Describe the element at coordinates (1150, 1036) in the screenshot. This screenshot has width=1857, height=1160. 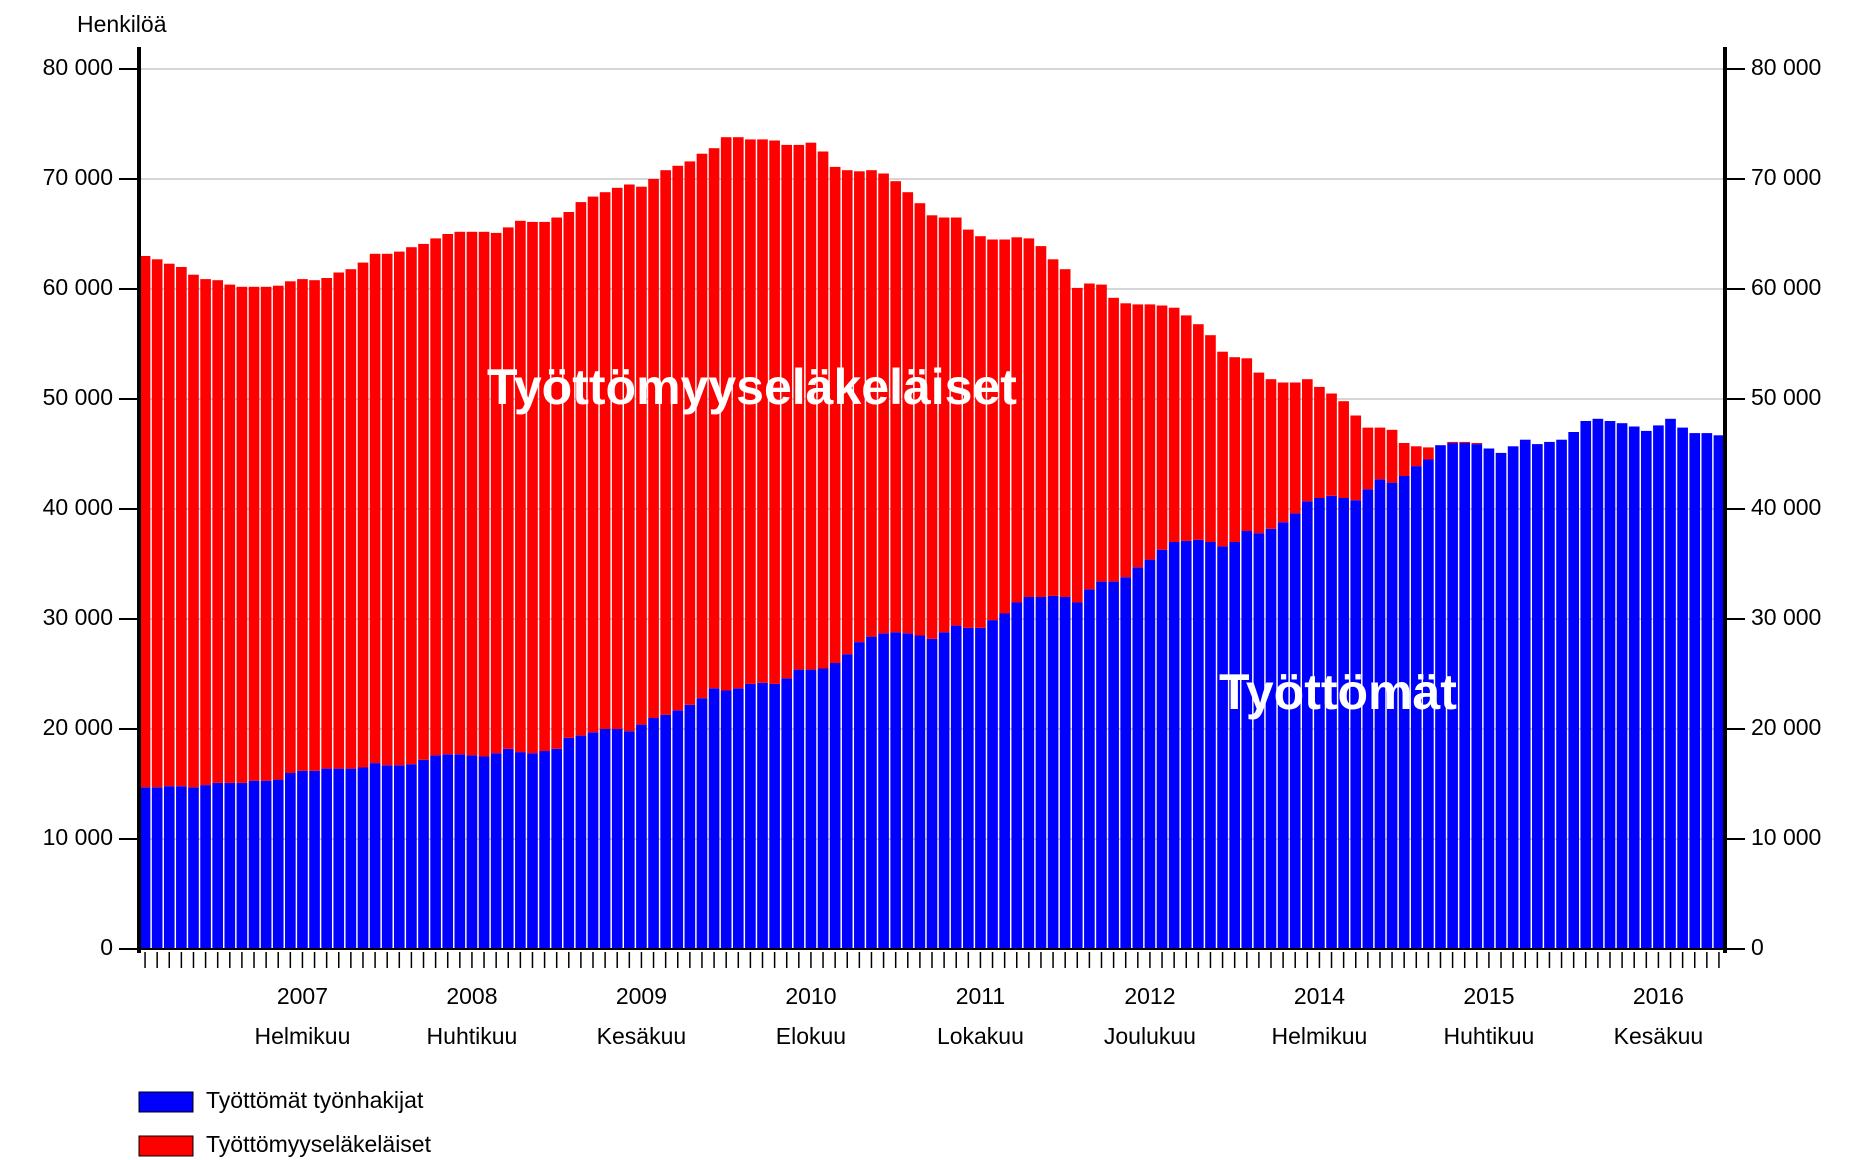
I see `x-tick-label: Joulukuu` at that location.